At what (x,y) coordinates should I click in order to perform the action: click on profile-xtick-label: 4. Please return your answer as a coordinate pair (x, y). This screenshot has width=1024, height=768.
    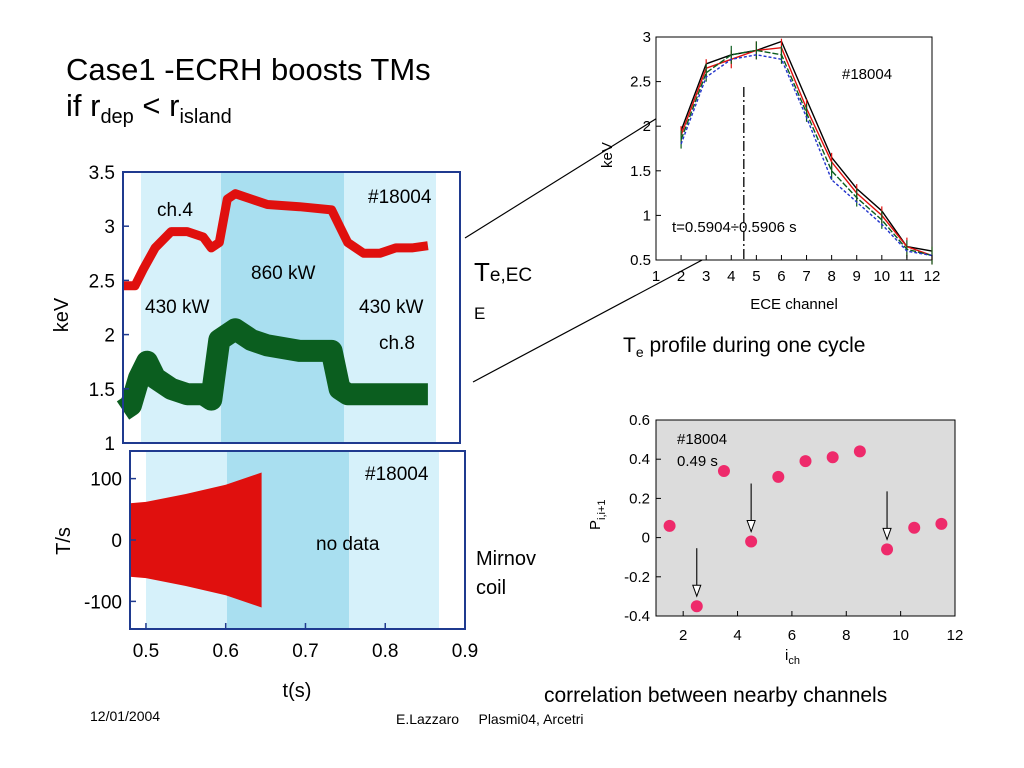
    Looking at the image, I should click on (731, 276).